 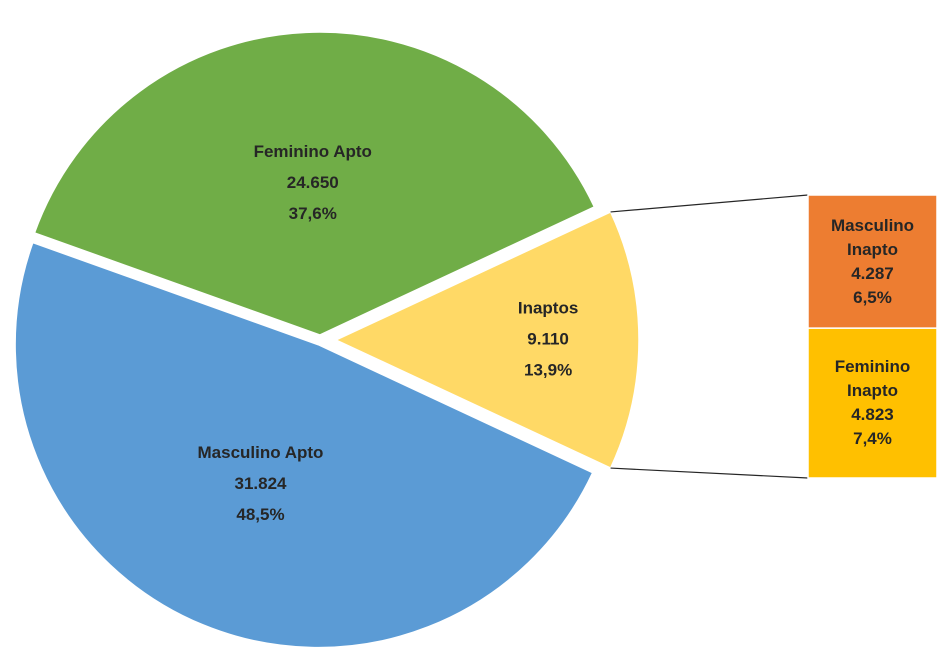 I want to click on pie-slice, so click(x=487, y=340).